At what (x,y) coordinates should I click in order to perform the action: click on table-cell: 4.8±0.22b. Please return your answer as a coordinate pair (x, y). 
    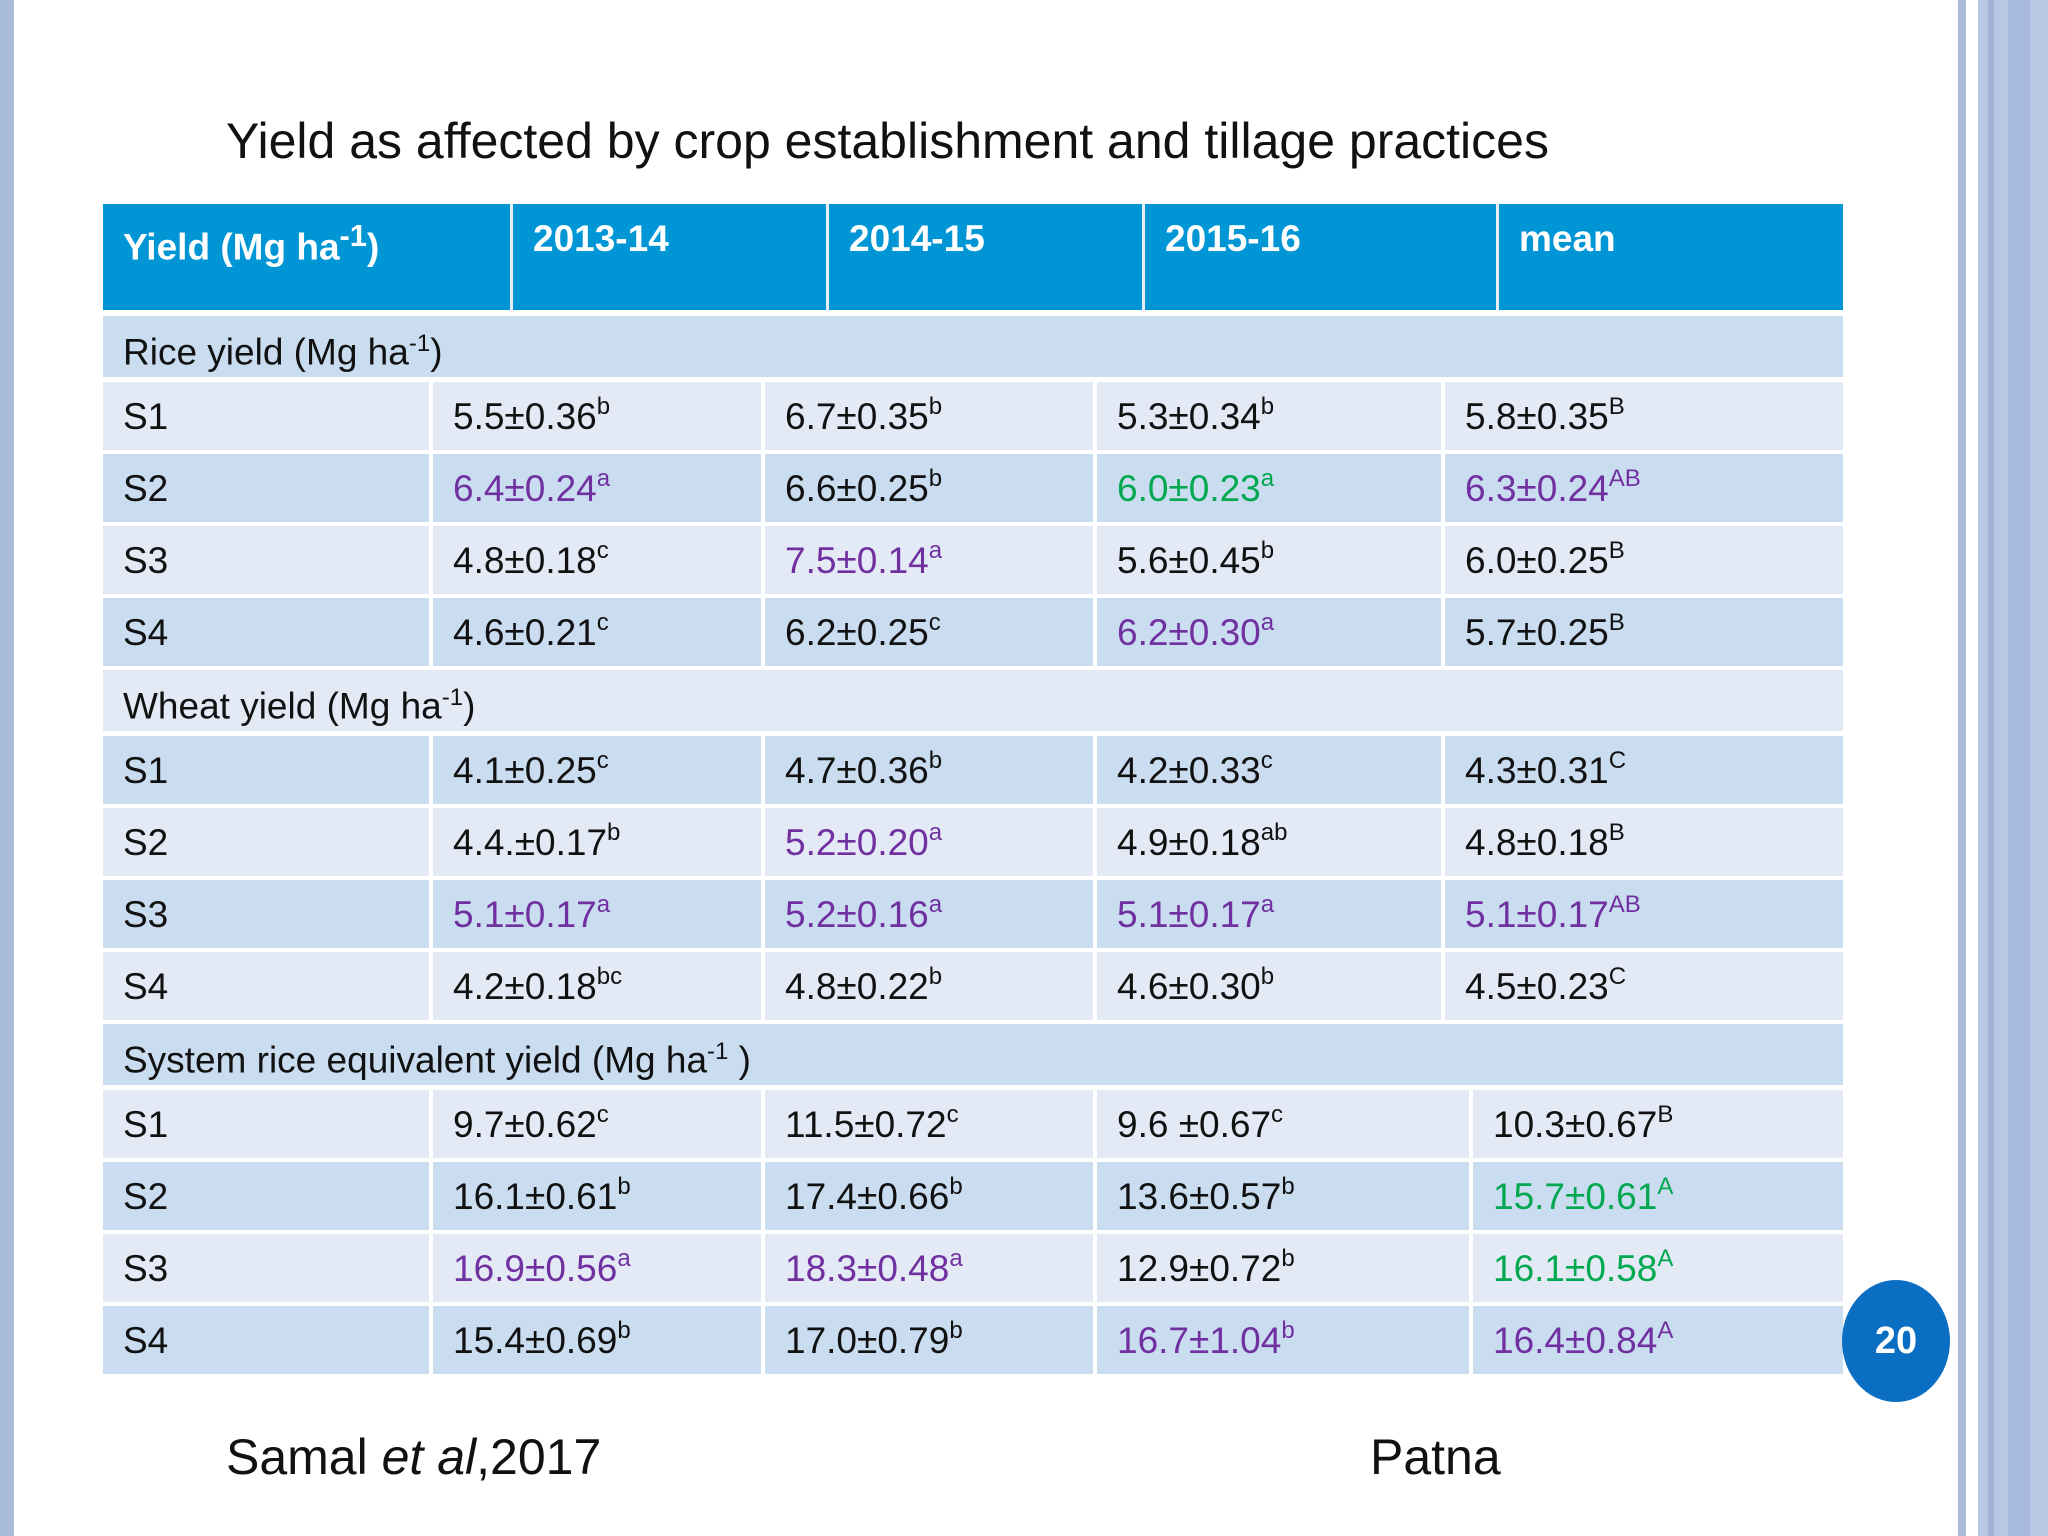
    Looking at the image, I should click on (931, 986).